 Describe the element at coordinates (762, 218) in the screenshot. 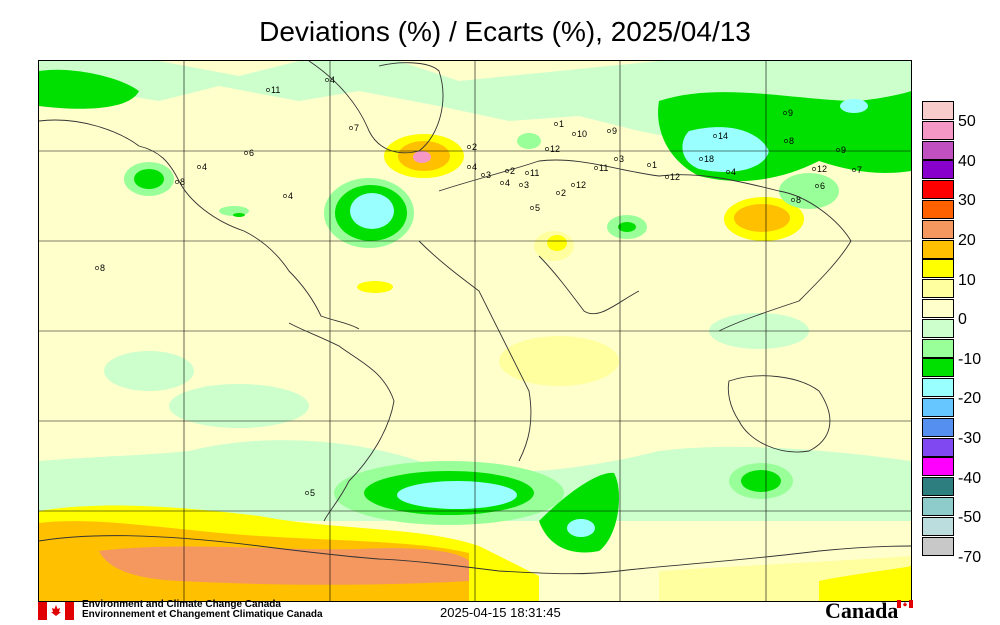

I see `orange-zone-east-asia` at that location.